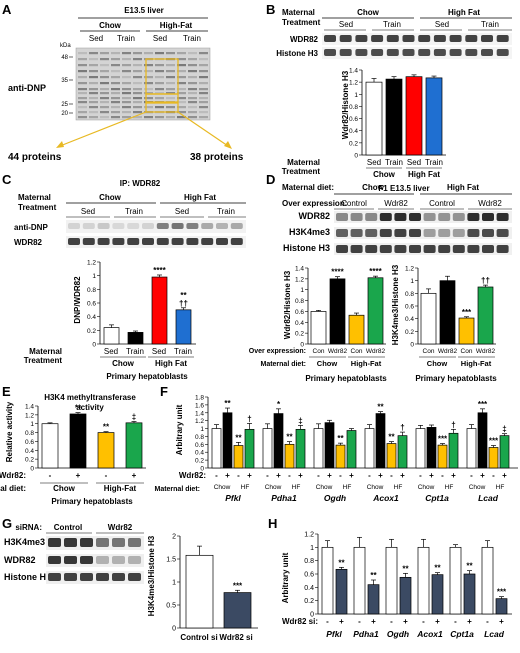  I want to click on panel-c-group-chow: Chow, so click(110, 197).